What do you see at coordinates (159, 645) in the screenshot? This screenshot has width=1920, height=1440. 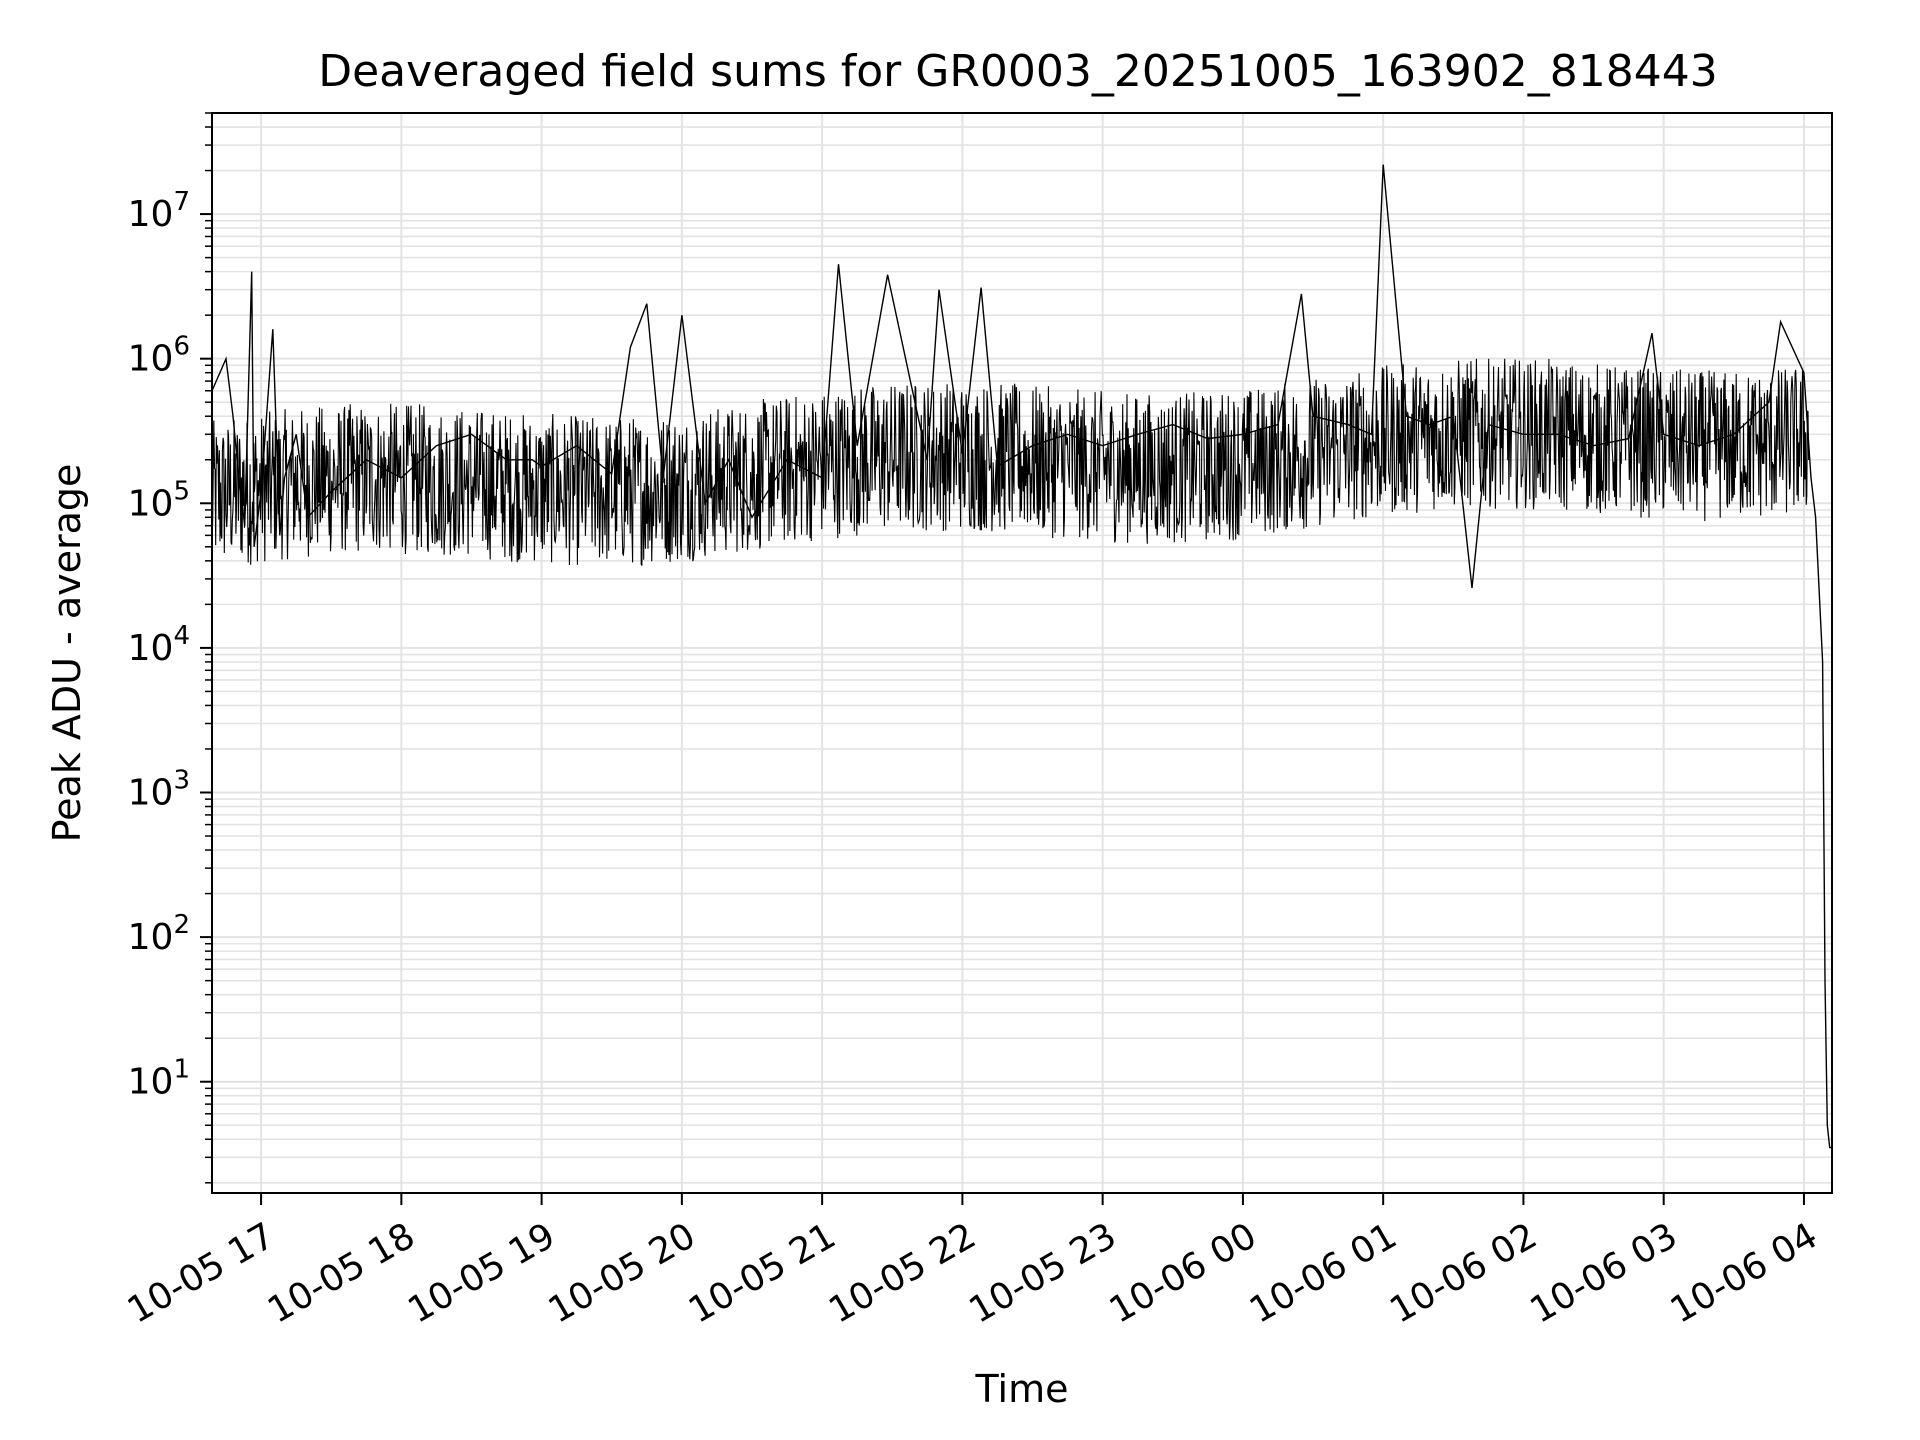 I see `y-tick-label: 10⁴` at bounding box center [159, 645].